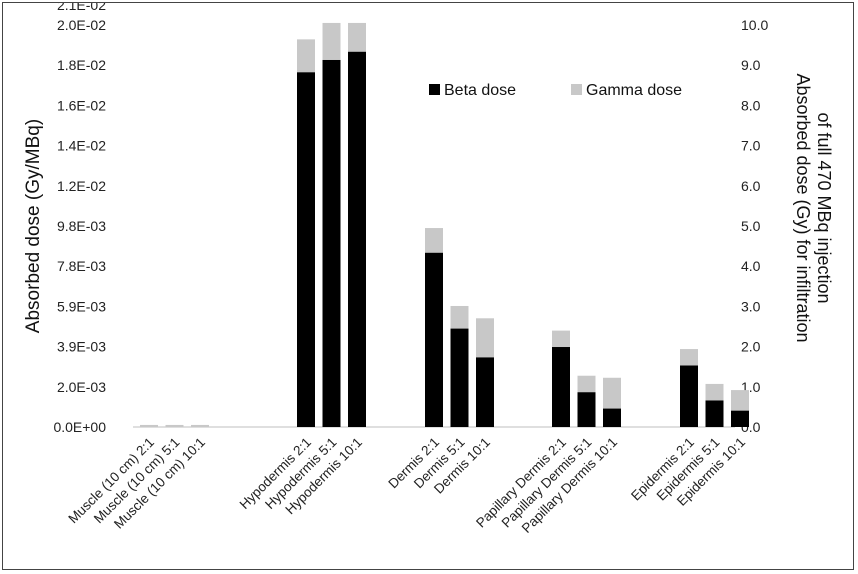  Describe the element at coordinates (81, 146) in the screenshot. I see `y-tick-label: 1.4E-02` at that location.